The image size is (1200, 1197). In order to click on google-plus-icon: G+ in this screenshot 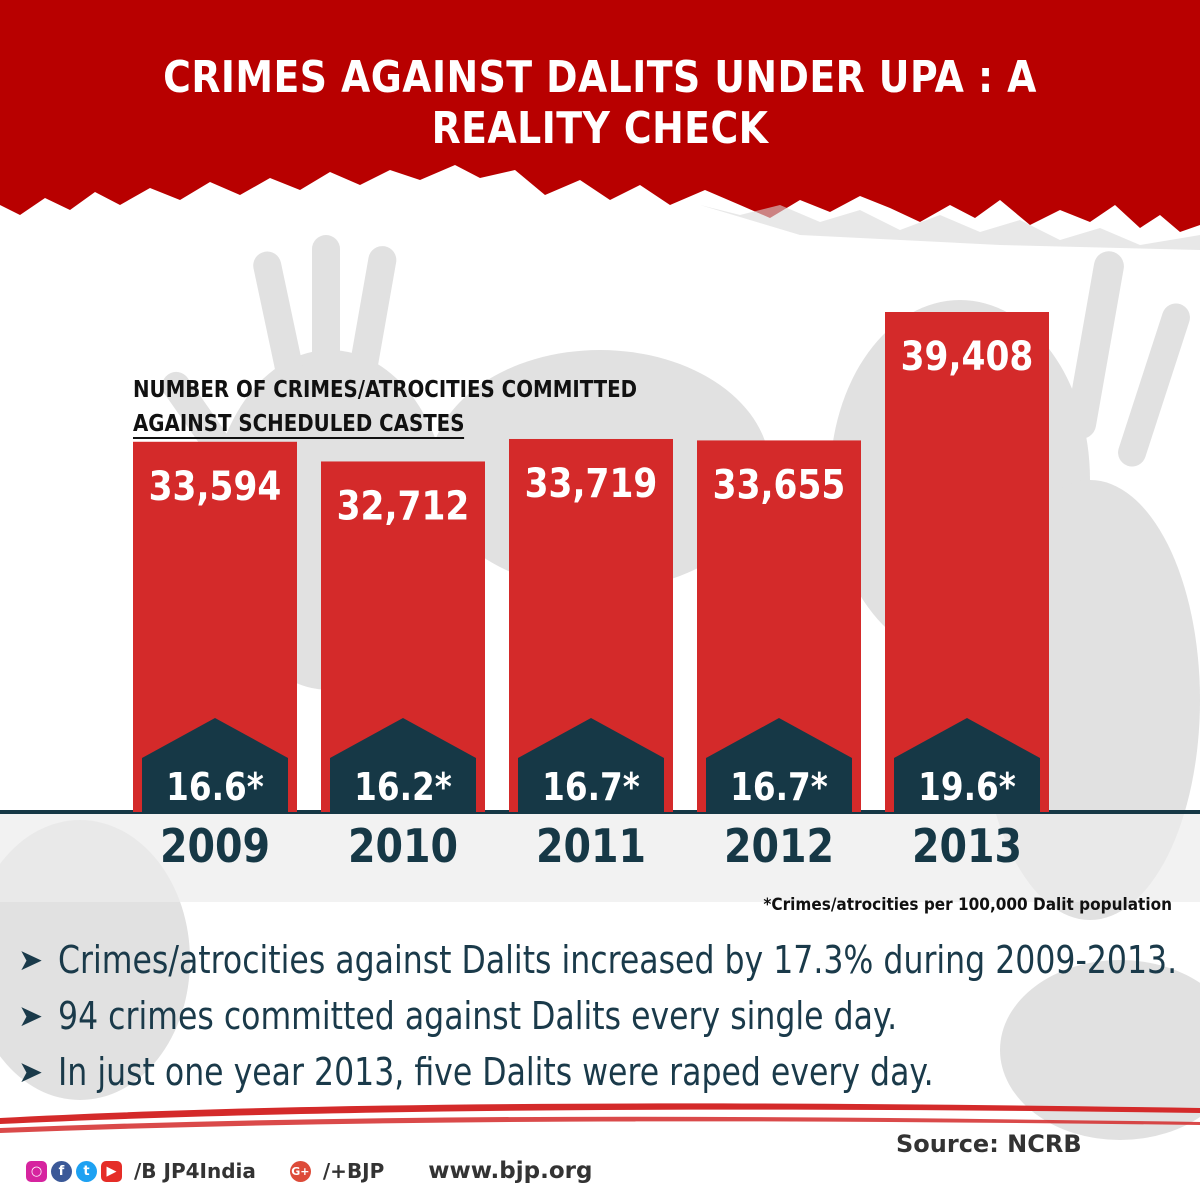, I will do `click(300, 1171)`.